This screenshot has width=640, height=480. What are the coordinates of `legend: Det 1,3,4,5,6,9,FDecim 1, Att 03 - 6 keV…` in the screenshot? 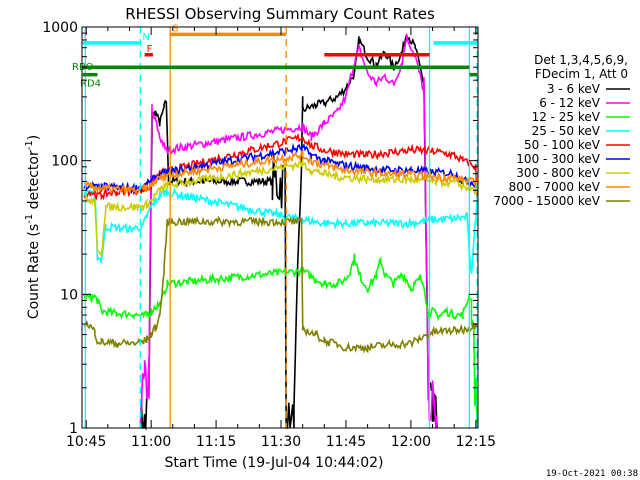 It's located at (561, 130).